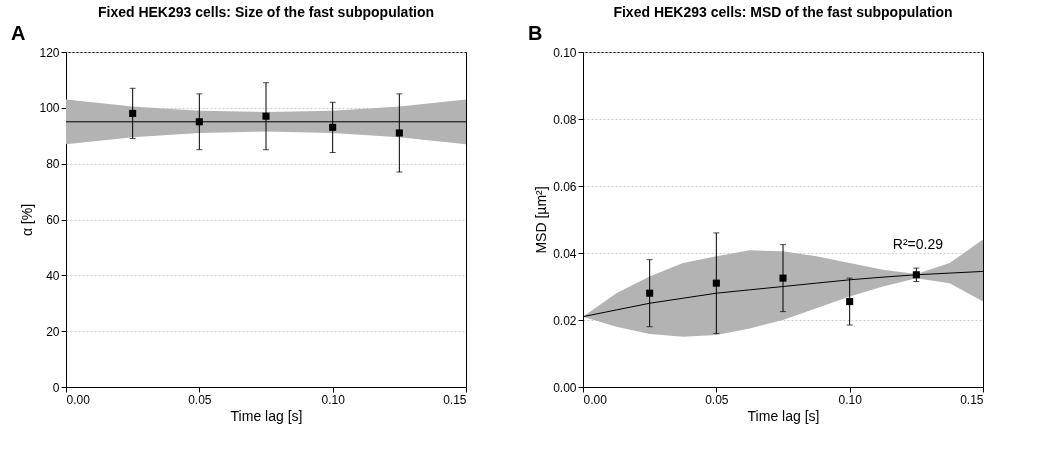 The width and height of the screenshot is (1061, 452). I want to click on y-tick-label: 0.08, so click(565, 119).